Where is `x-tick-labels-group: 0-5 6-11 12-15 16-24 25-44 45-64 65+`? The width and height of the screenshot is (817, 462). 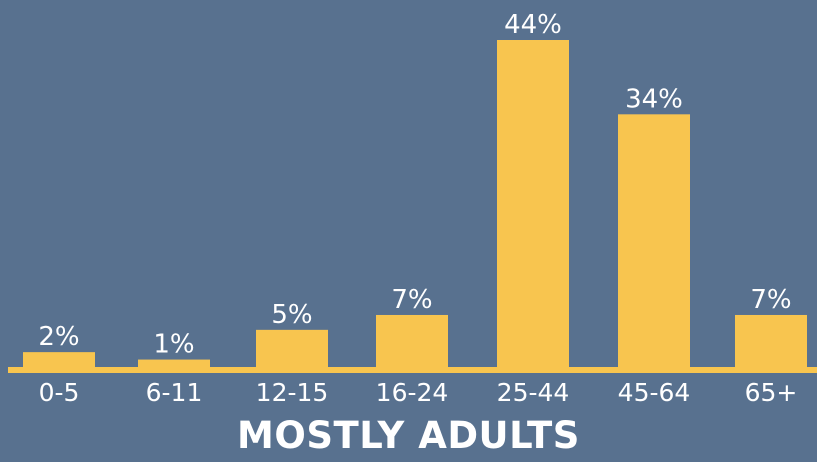 x-tick-labels-group: 0-5 6-11 12-15 16-24 25-44 45-64 65+ is located at coordinates (418, 392).